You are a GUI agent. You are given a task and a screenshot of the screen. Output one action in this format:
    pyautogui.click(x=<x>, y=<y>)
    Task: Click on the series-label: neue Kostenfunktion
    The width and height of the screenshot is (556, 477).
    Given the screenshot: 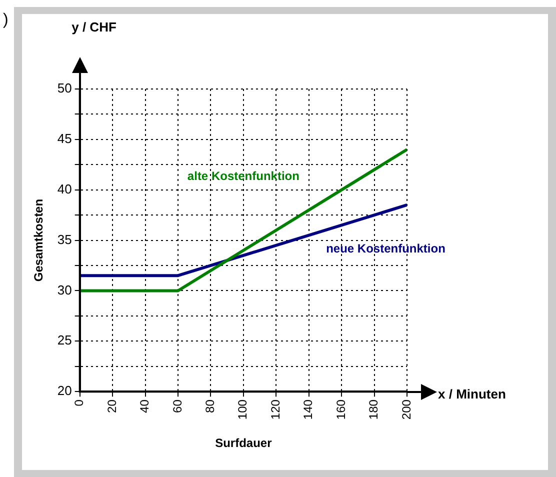 What is the action you would take?
    pyautogui.click(x=386, y=249)
    